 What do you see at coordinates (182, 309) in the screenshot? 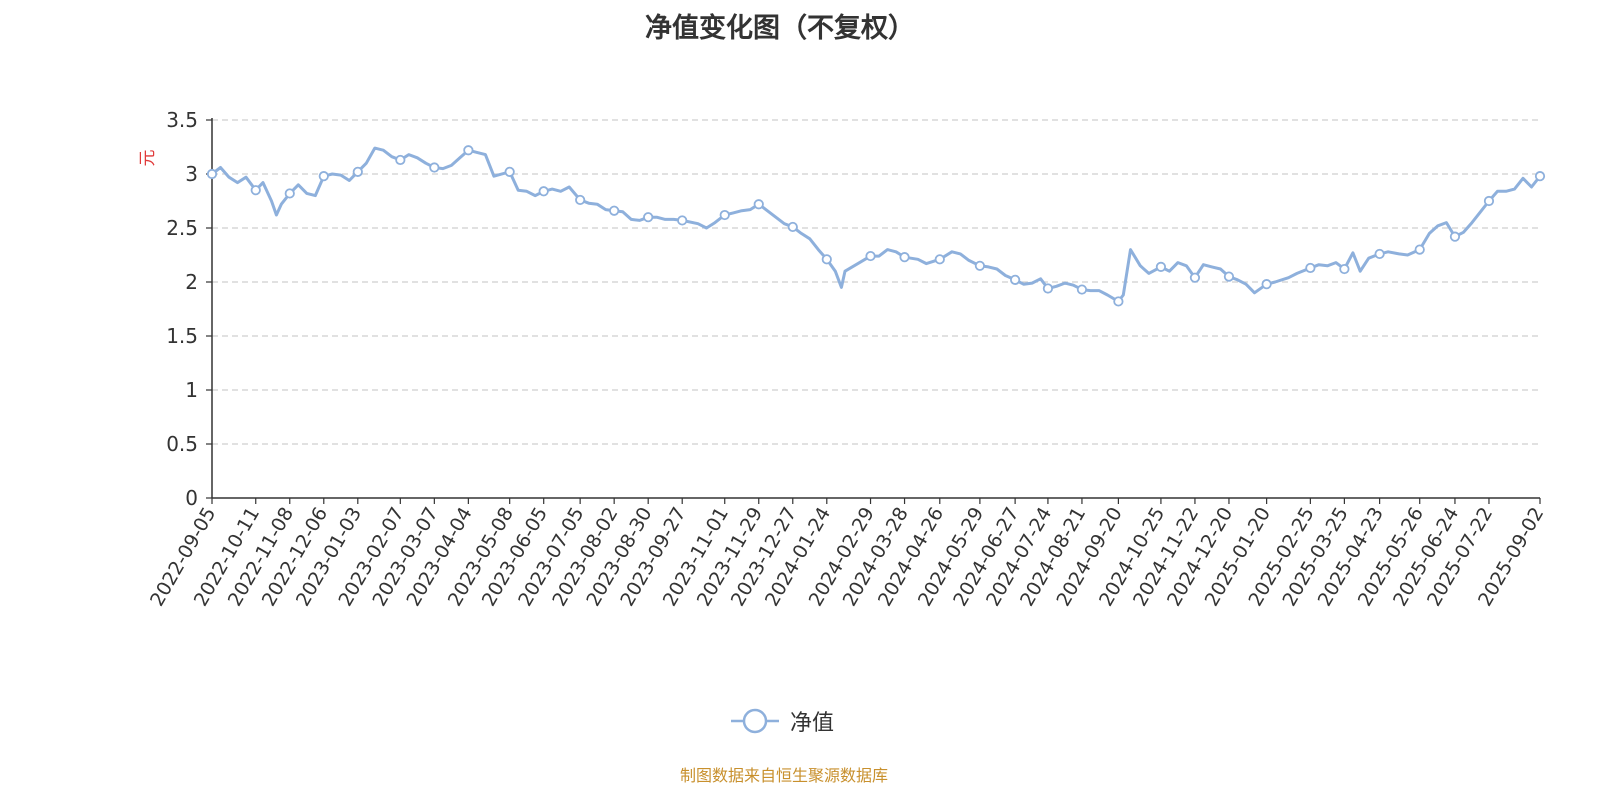
I see `y-tick-labels: 0 0.5 1 1.5 2 2.5 3 3.5` at bounding box center [182, 309].